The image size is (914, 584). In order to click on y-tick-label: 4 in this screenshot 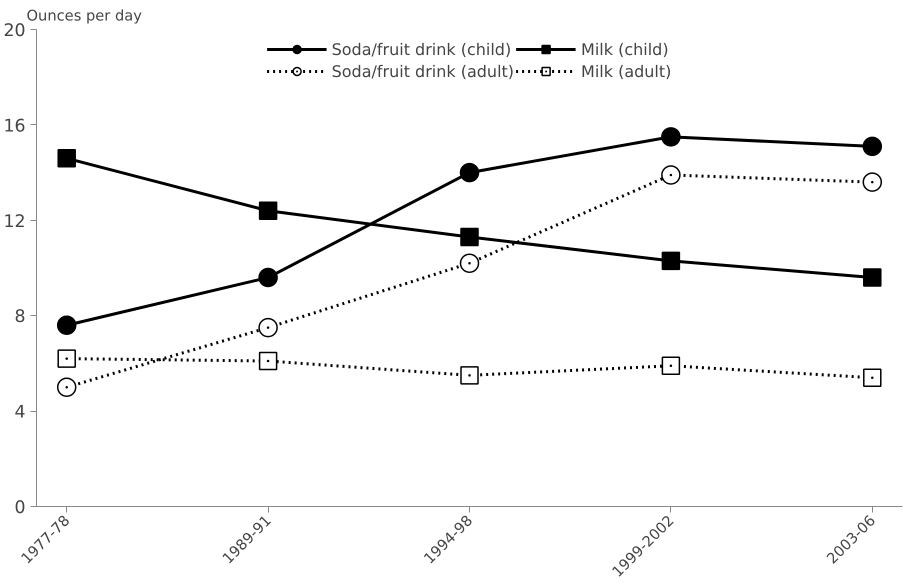, I will do `click(20, 412)`.